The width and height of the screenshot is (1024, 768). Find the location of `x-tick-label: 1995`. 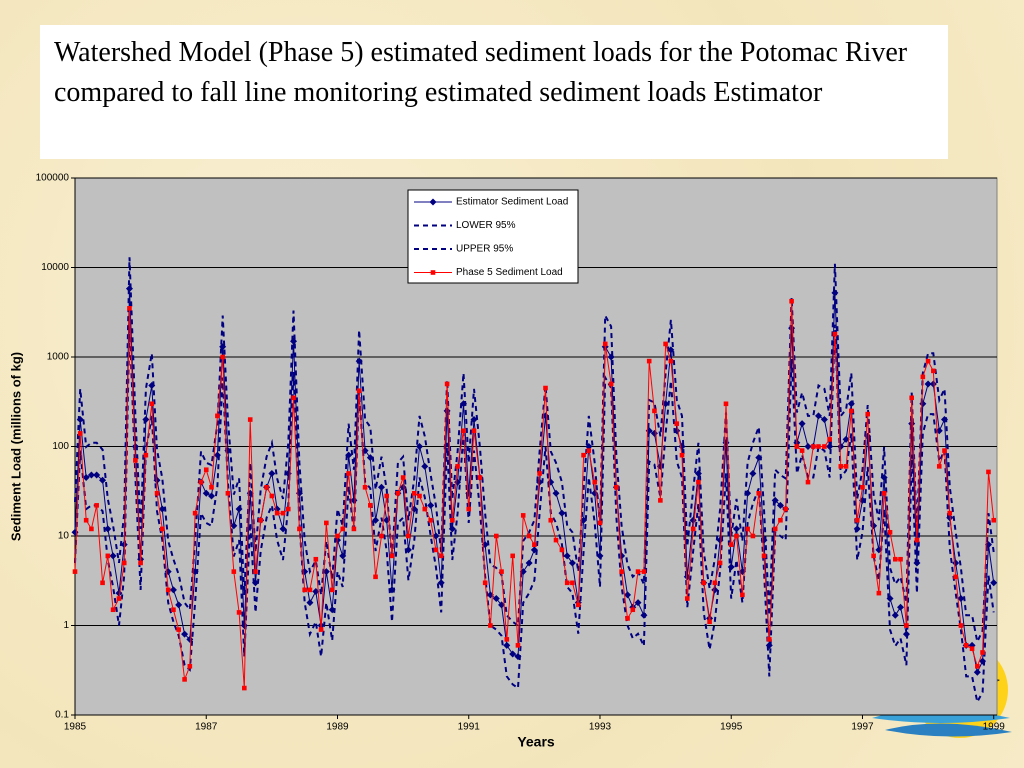

x-tick-label: 1995 is located at coordinates (731, 727).